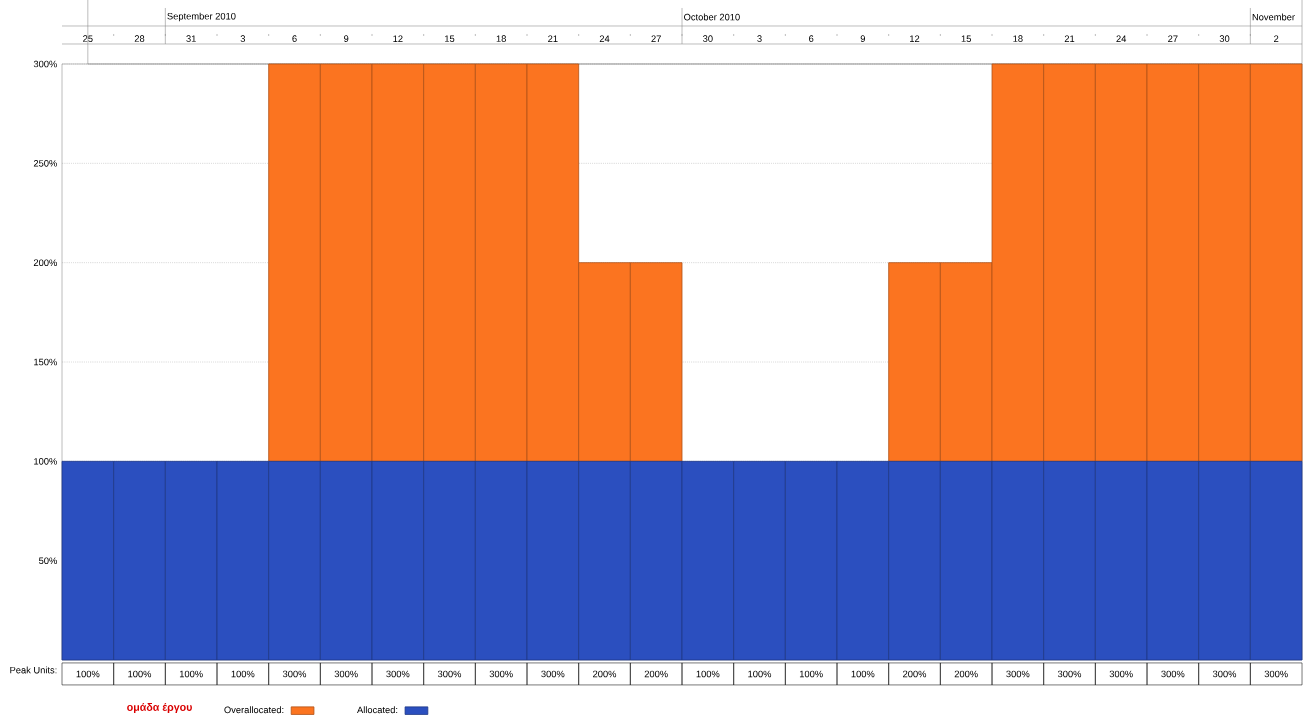 Image resolution: width=1308 pixels, height=718 pixels. I want to click on x-tick-label: 28, so click(139, 38).